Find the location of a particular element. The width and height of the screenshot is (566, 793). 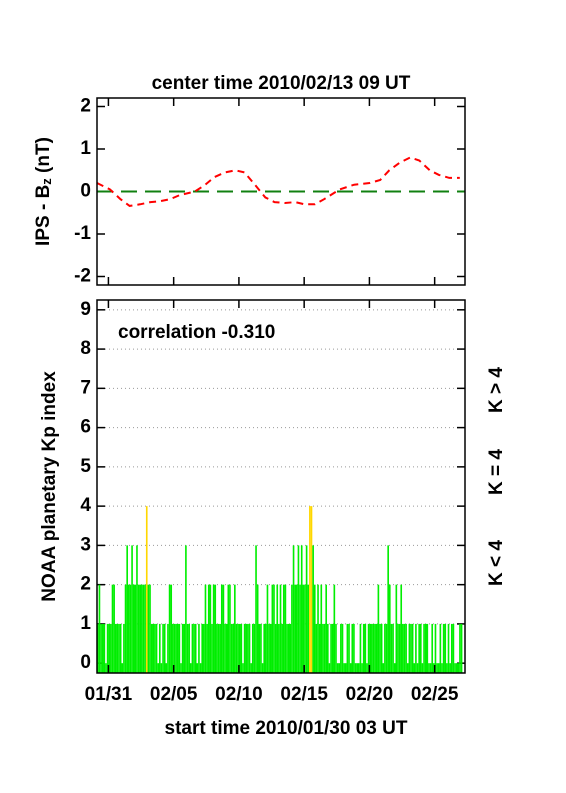

y-axis-label: NOAA planetary Kp index is located at coordinates (49, 486).